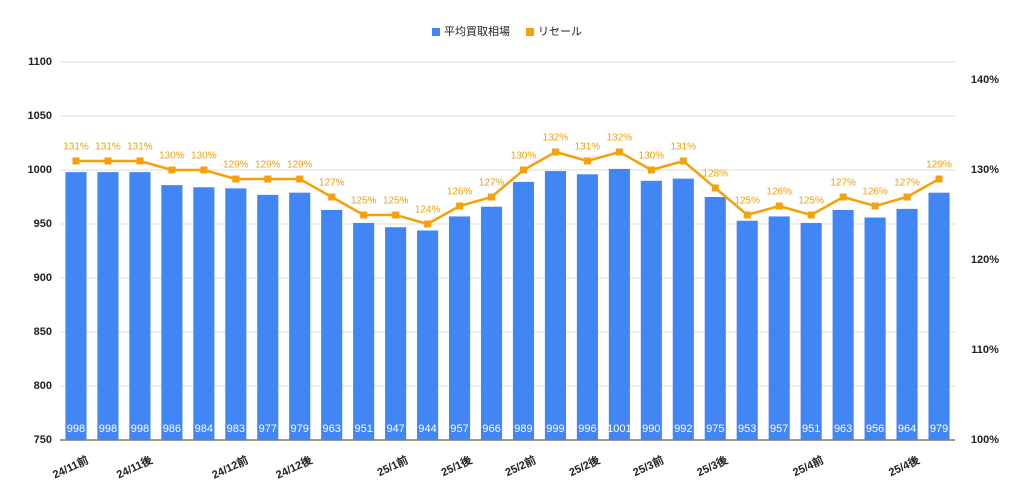  What do you see at coordinates (43, 332) in the screenshot?
I see `y-tick-label: 850` at bounding box center [43, 332].